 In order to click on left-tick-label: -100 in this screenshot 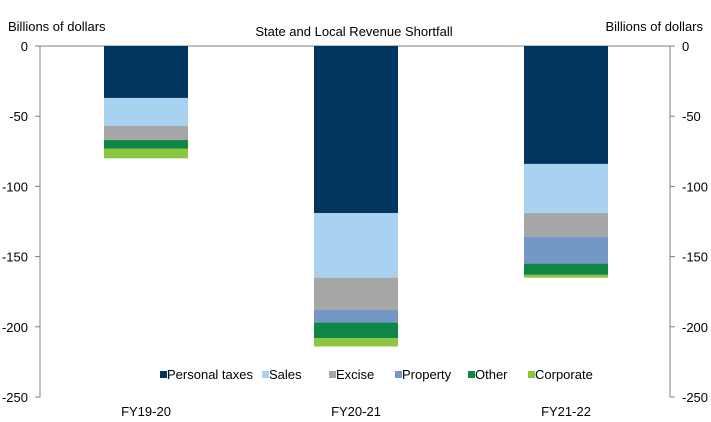, I will do `click(15, 186)`.